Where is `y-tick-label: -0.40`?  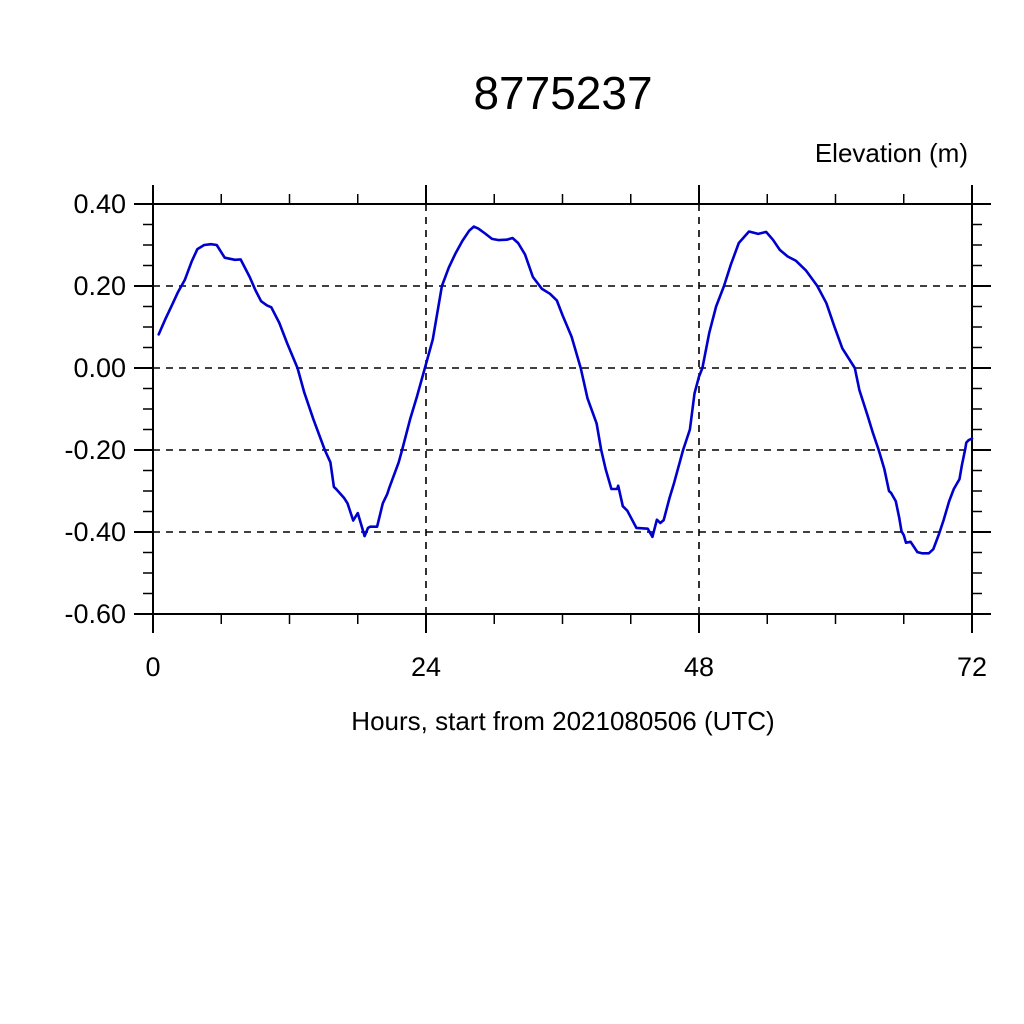 y-tick-label: -0.40 is located at coordinates (95, 532).